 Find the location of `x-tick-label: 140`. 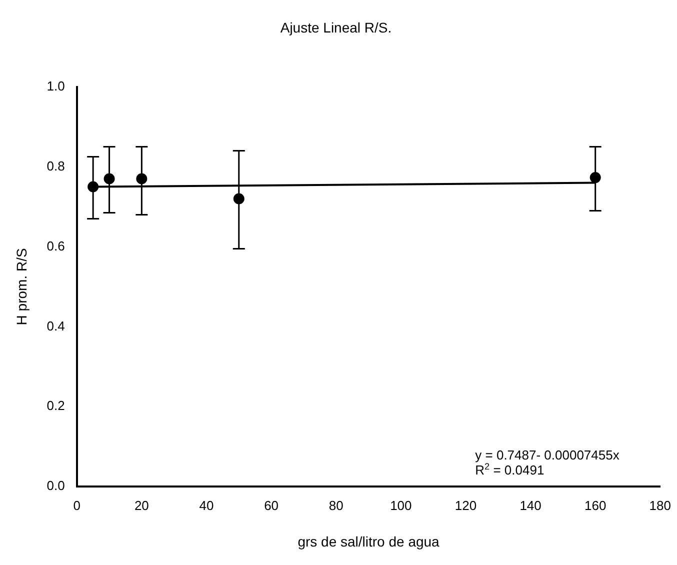

x-tick-label: 140 is located at coordinates (531, 505).